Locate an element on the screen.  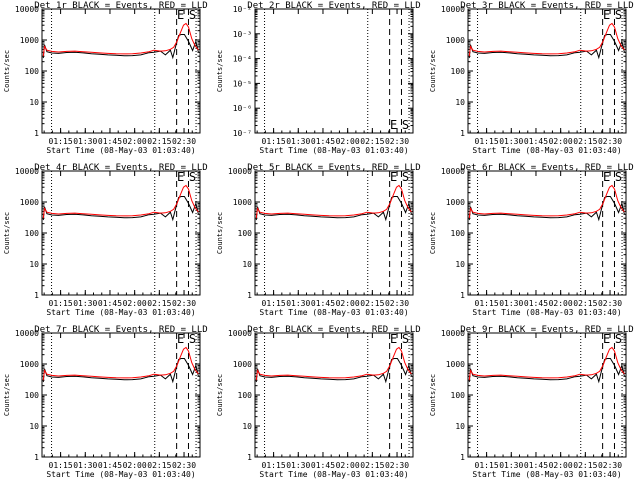
panel-title: Det 2r BLACK = Events, RED = LLD is located at coordinates (333, 6).